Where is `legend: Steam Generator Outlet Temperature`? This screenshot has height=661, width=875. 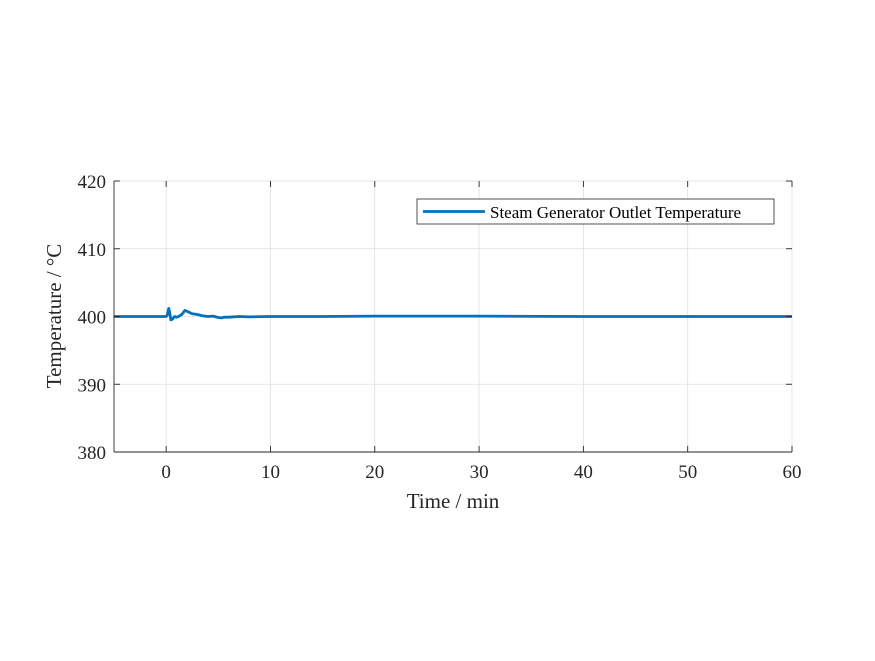
legend: Steam Generator Outlet Temperature is located at coordinates (595, 211).